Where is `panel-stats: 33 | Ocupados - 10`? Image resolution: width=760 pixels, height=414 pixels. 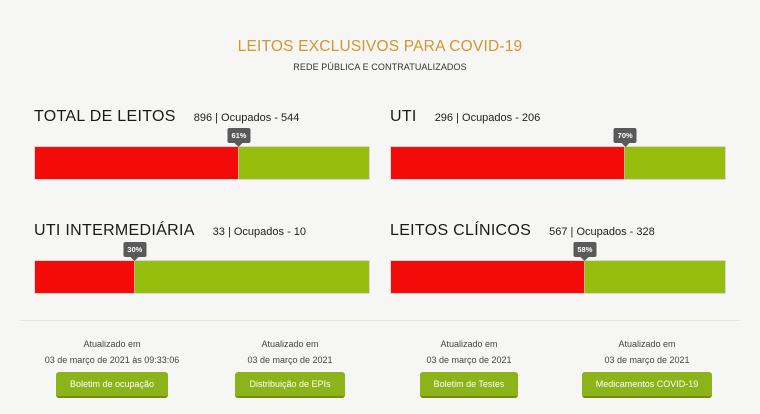 panel-stats: 33 | Ocupados - 10 is located at coordinates (259, 232).